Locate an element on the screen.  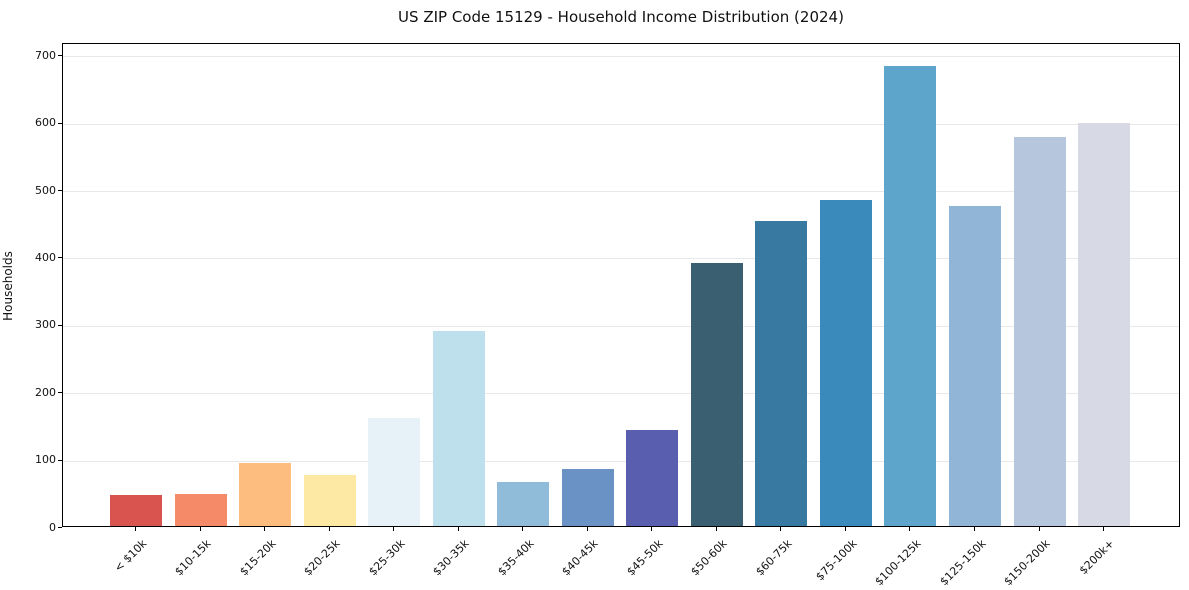
bar-$125-150k is located at coordinates (974, 365).